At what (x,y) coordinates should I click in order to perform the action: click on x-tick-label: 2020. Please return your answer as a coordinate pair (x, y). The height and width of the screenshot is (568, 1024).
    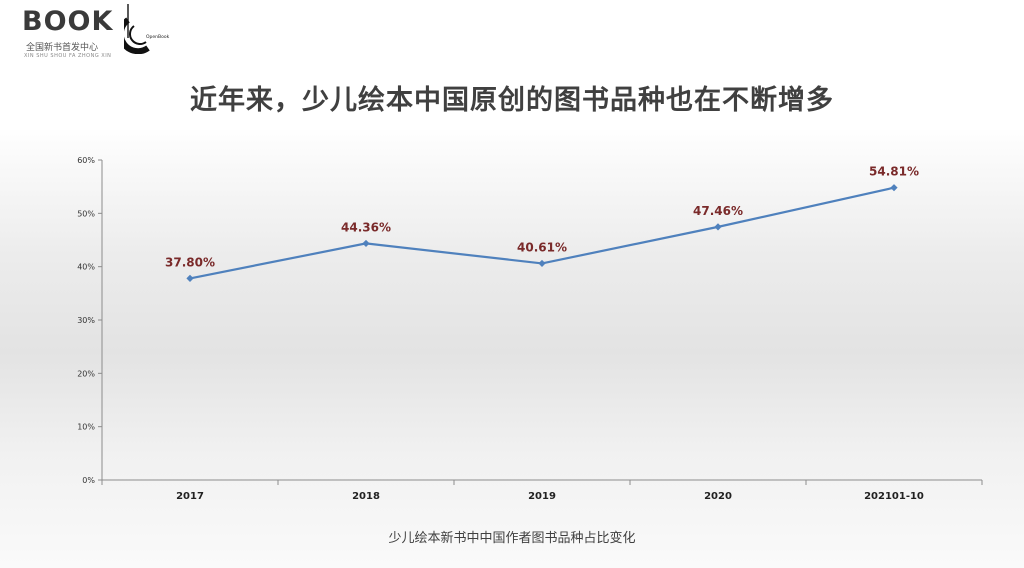
    Looking at the image, I should click on (718, 496).